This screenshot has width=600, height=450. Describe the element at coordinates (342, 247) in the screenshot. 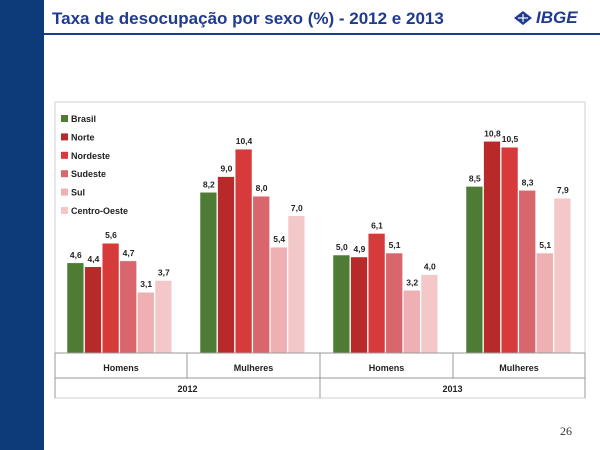

I see `bar-data-label: 5,0` at that location.